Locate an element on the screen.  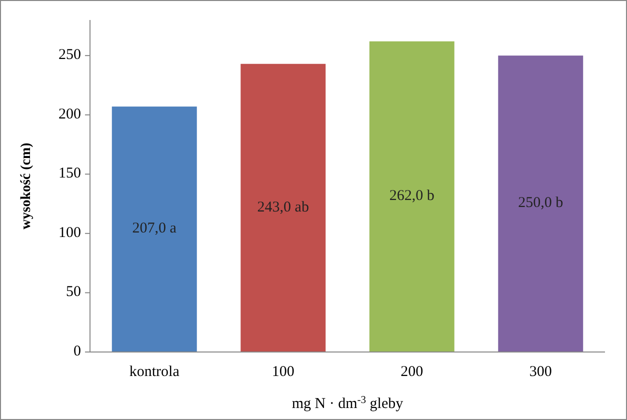
y-tick-label: 200 is located at coordinates (69, 114).